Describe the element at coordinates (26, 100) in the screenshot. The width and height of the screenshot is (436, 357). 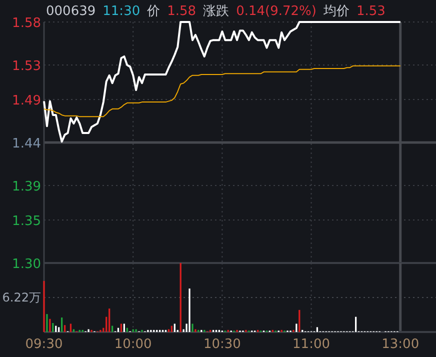
I see `y-tick-label: 1.49` at that location.